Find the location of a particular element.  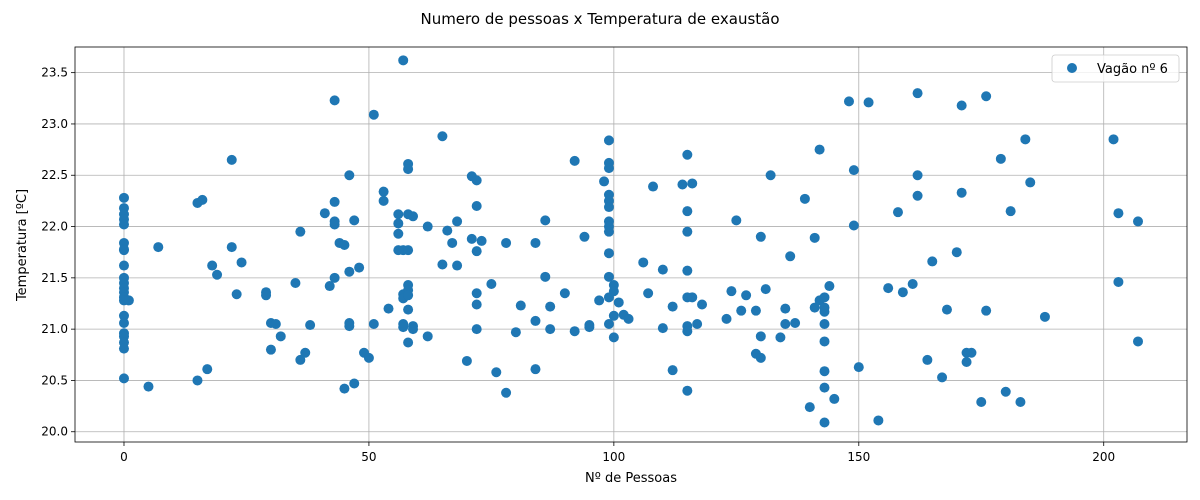

x-tick-label: 100 is located at coordinates (613, 457).